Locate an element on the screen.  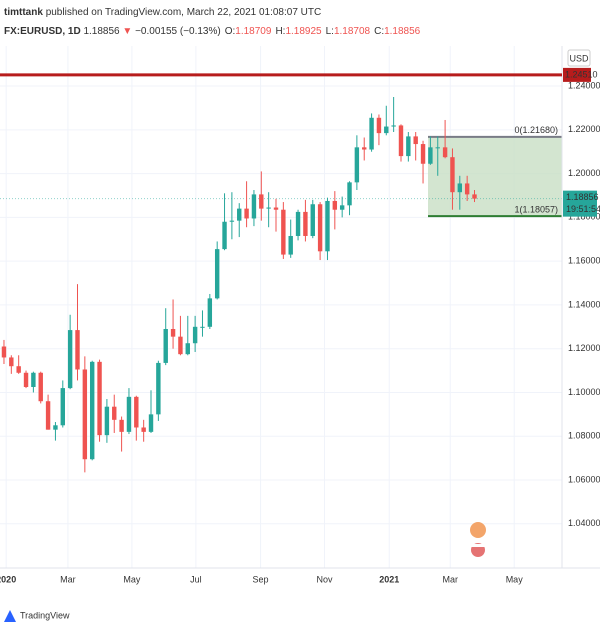
symbol: FX:EURUSD, 1D is located at coordinates (42, 31).